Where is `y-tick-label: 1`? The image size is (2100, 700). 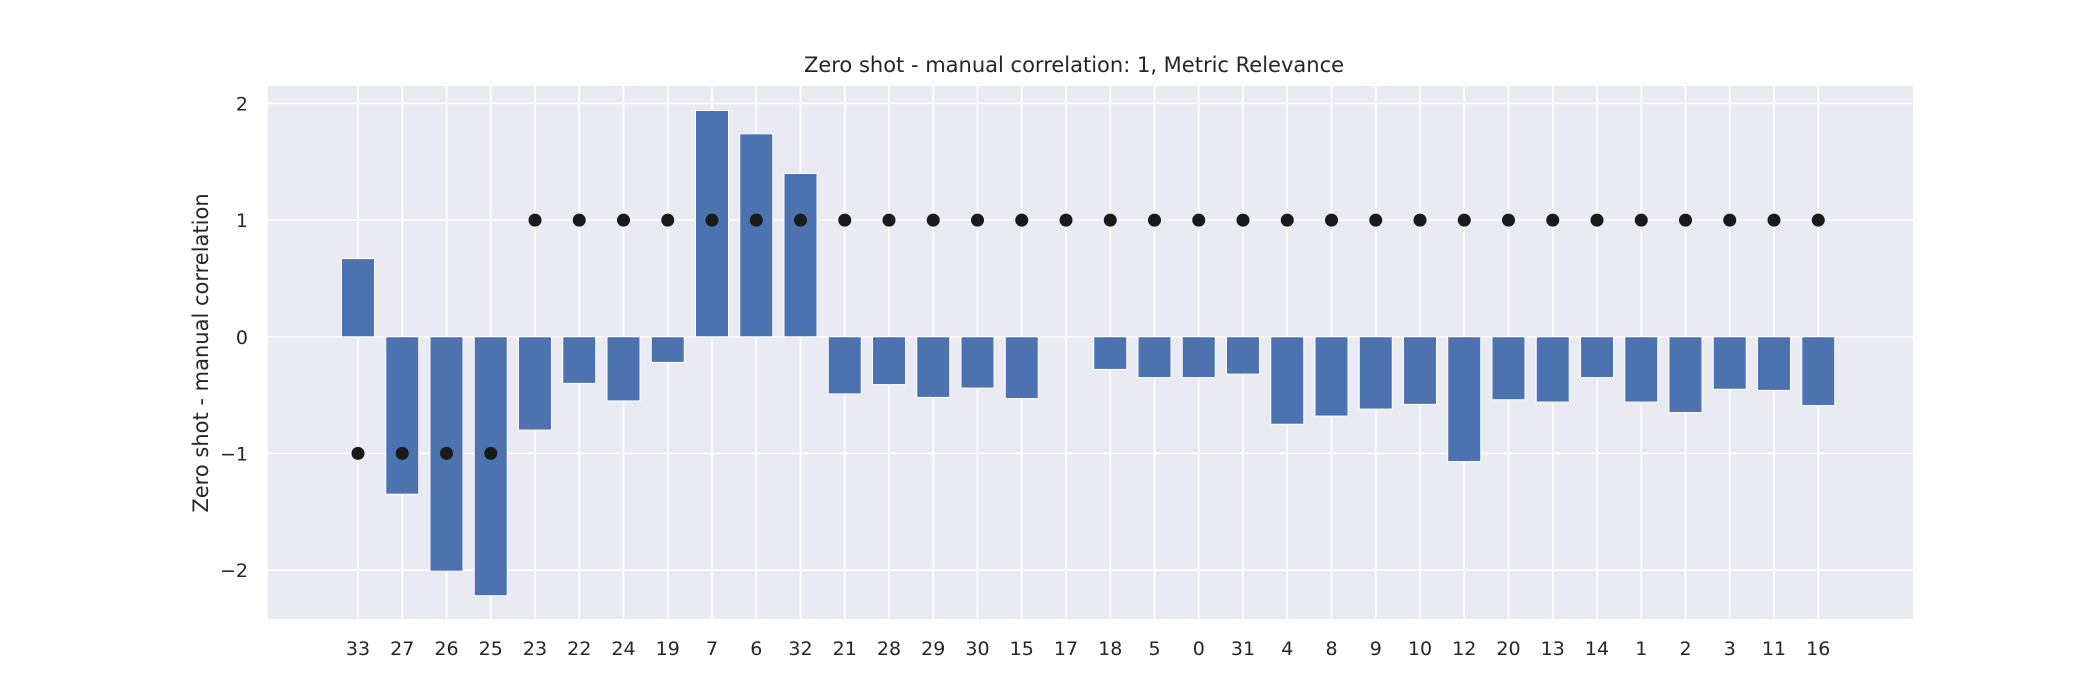 y-tick-label: 1 is located at coordinates (242, 221).